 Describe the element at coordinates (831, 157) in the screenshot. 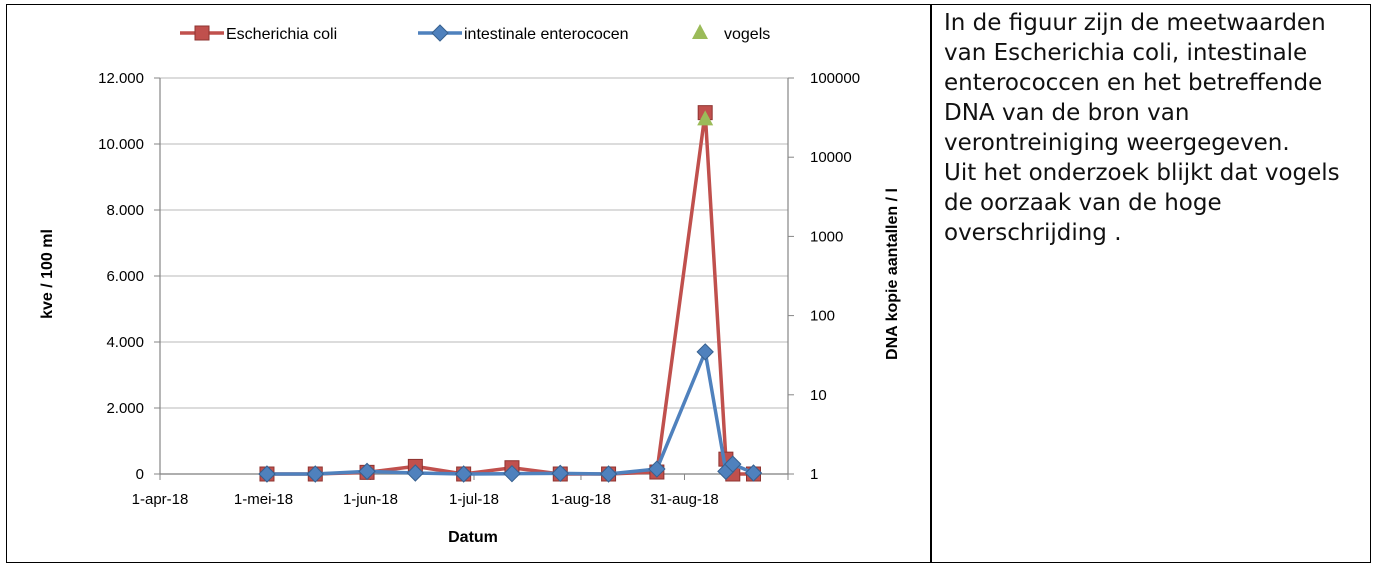

I see `y-right-tick-label: 10000` at that location.